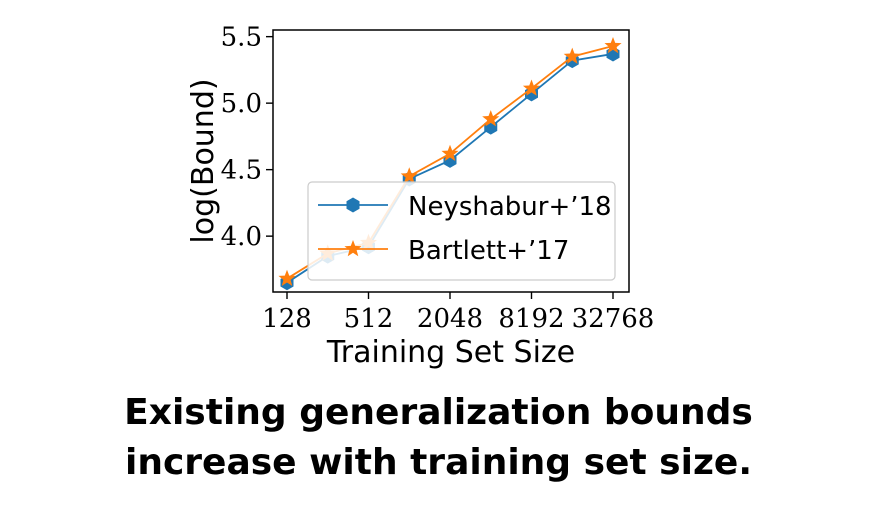 The height and width of the screenshot is (512, 877). What do you see at coordinates (203, 160) in the screenshot?
I see `y-axis-title: log(Bound)` at bounding box center [203, 160].